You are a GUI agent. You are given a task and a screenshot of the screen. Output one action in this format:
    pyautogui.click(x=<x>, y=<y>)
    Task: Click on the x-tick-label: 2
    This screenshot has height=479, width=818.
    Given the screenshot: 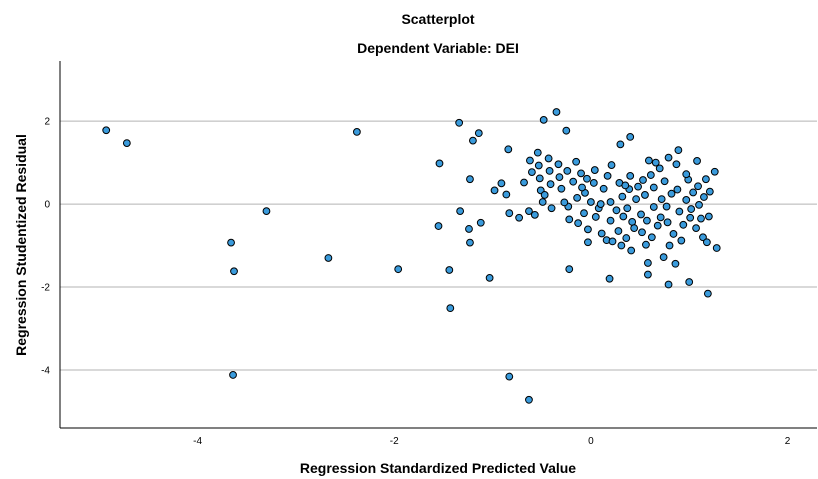 What is the action you would take?
    pyautogui.click(x=788, y=441)
    